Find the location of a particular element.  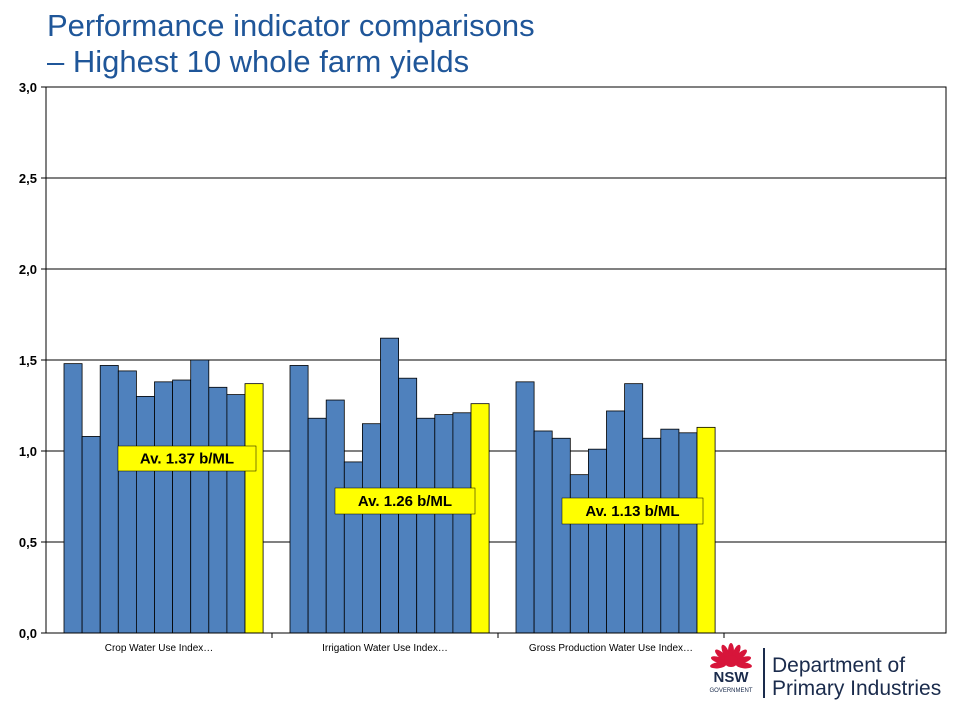

y-tick-label: 1,0 is located at coordinates (28, 451).